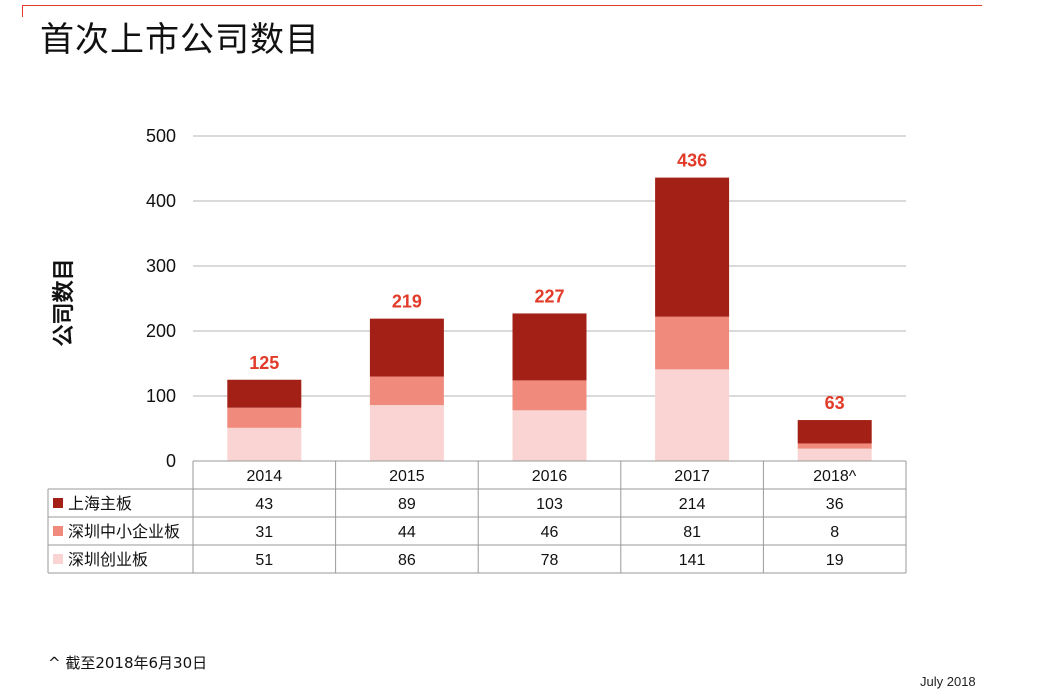  What do you see at coordinates (64, 302) in the screenshot?
I see `y-axis-label: 公司数目` at bounding box center [64, 302].